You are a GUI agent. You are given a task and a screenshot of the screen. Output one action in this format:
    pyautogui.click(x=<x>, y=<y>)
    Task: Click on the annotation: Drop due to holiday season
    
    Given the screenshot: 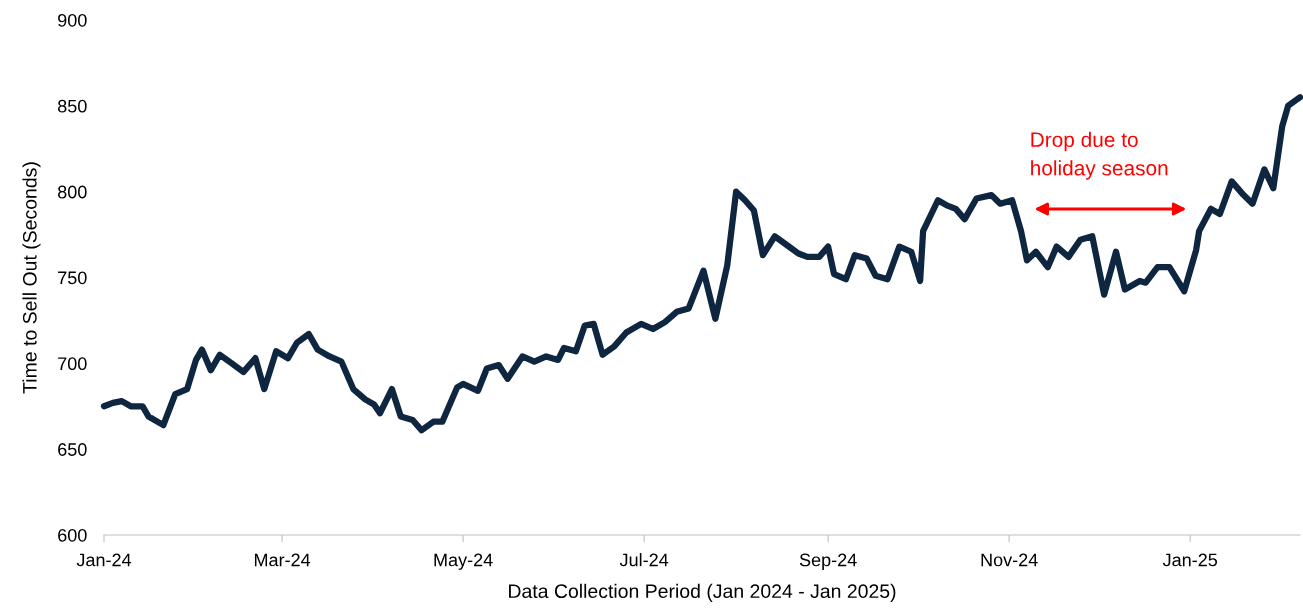 What is the action you would take?
    pyautogui.click(x=1099, y=155)
    